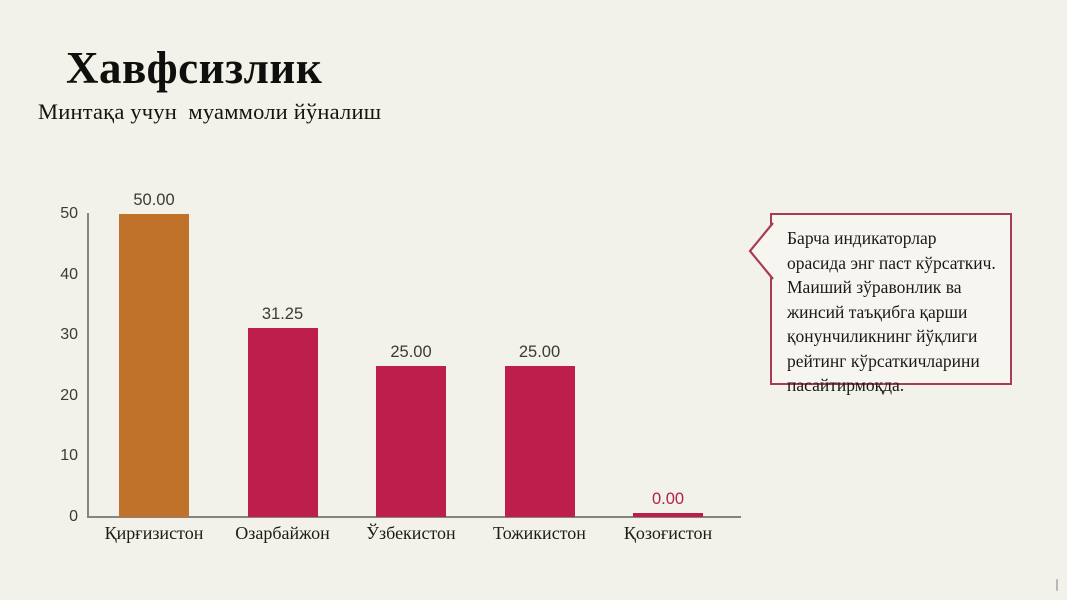  I want to click on category-label: Қирғизистон, so click(154, 533).